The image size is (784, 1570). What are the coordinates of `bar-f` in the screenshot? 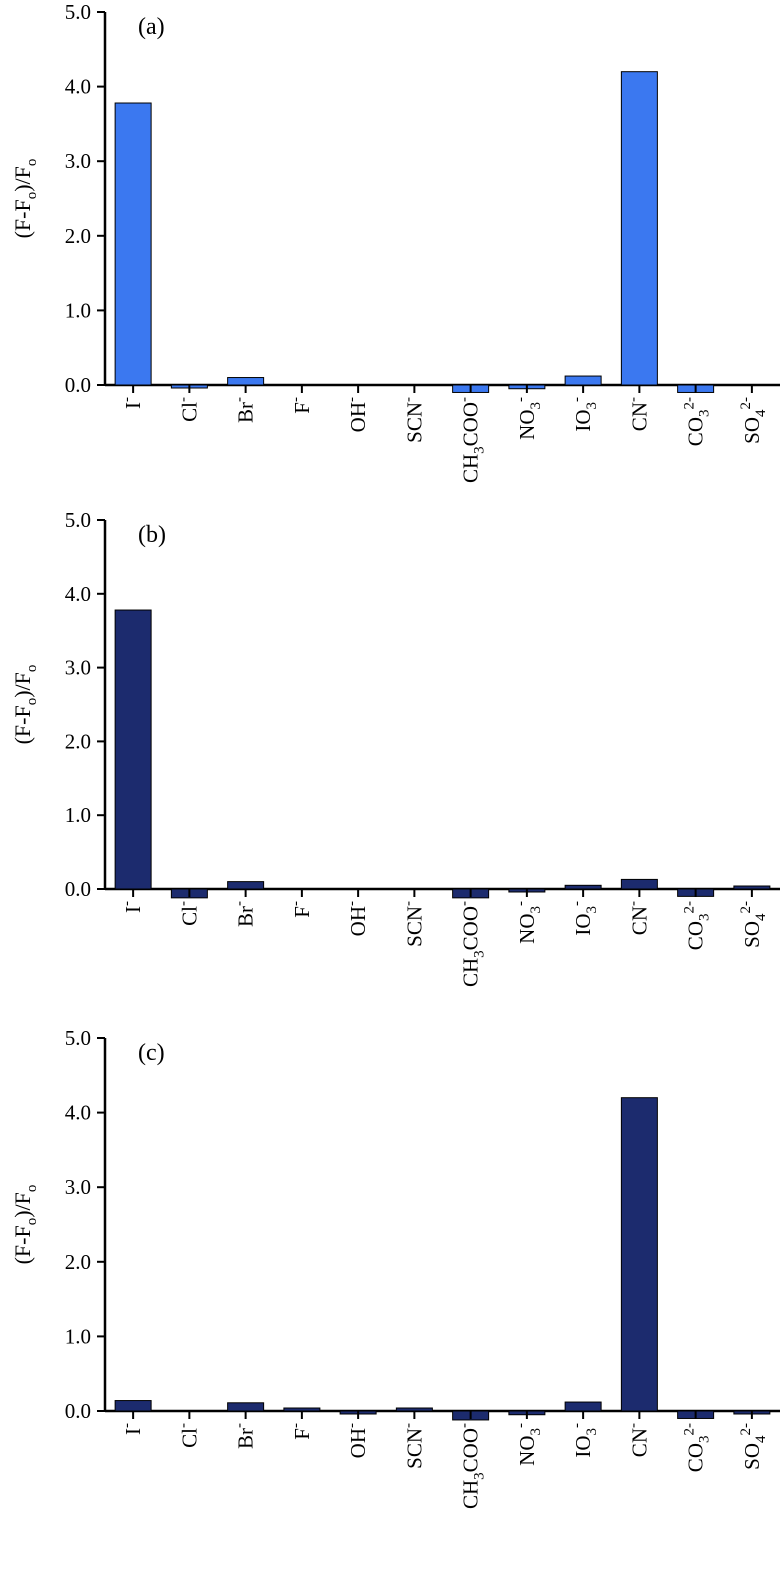 It's located at (302, 1409).